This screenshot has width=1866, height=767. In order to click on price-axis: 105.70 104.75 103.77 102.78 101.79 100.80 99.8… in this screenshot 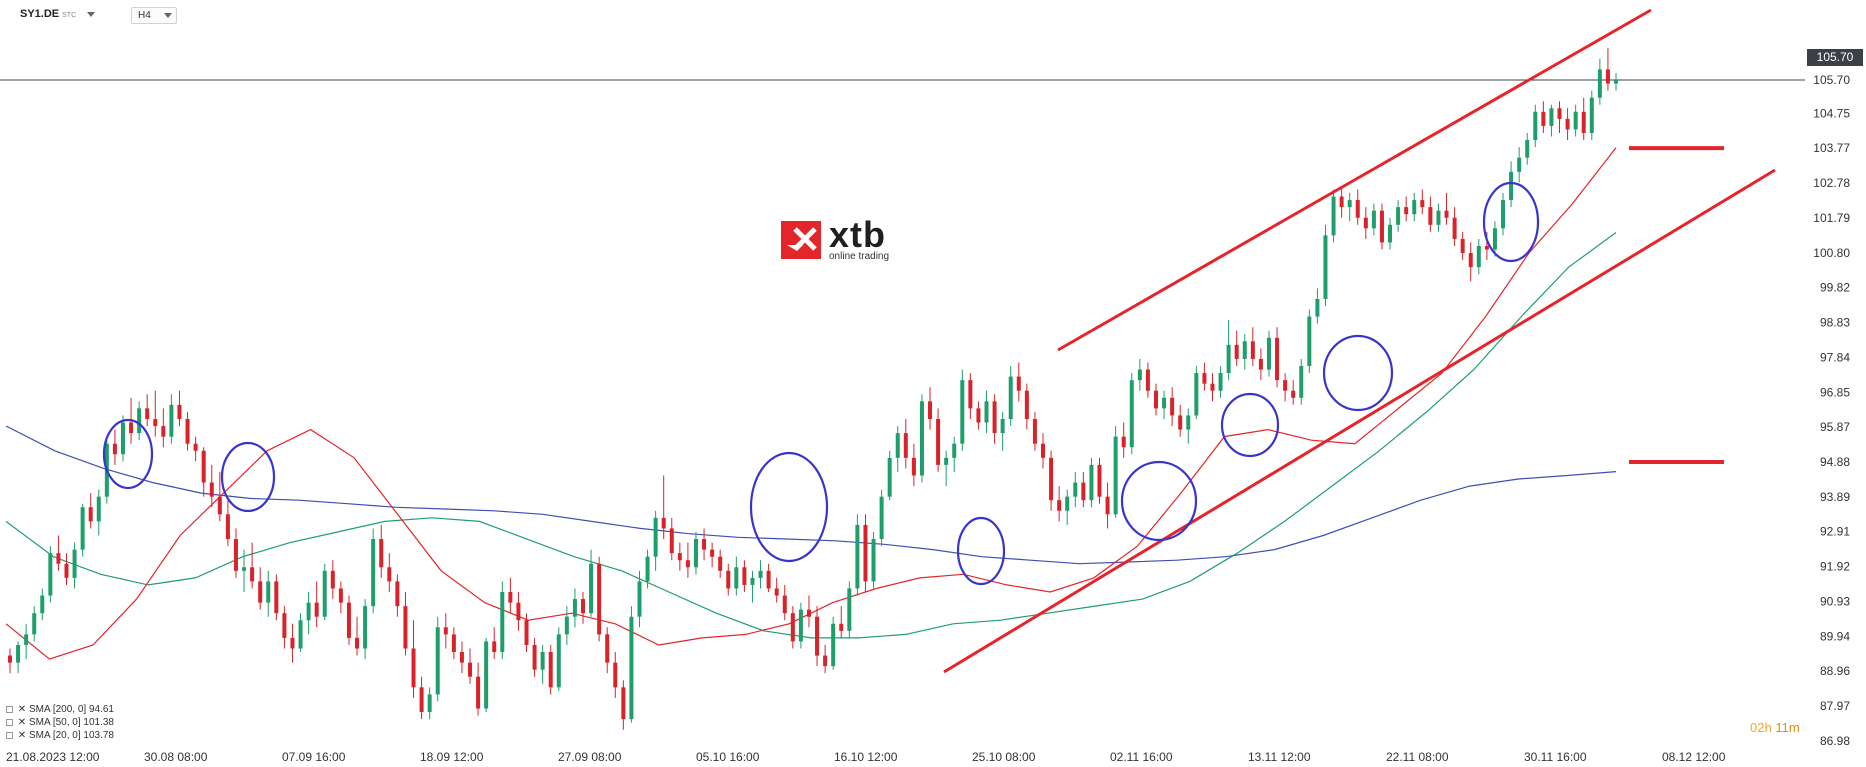, I will do `click(1831, 410)`.